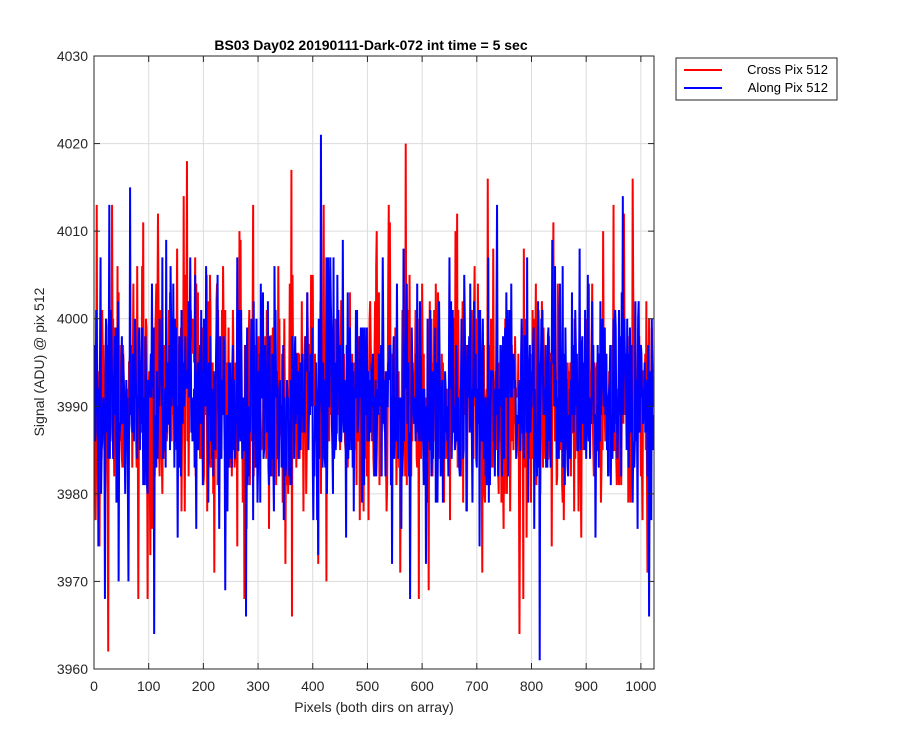 This screenshot has height=750, width=900. I want to click on x-axis-label: Pixels (both dirs on array), so click(374, 707).